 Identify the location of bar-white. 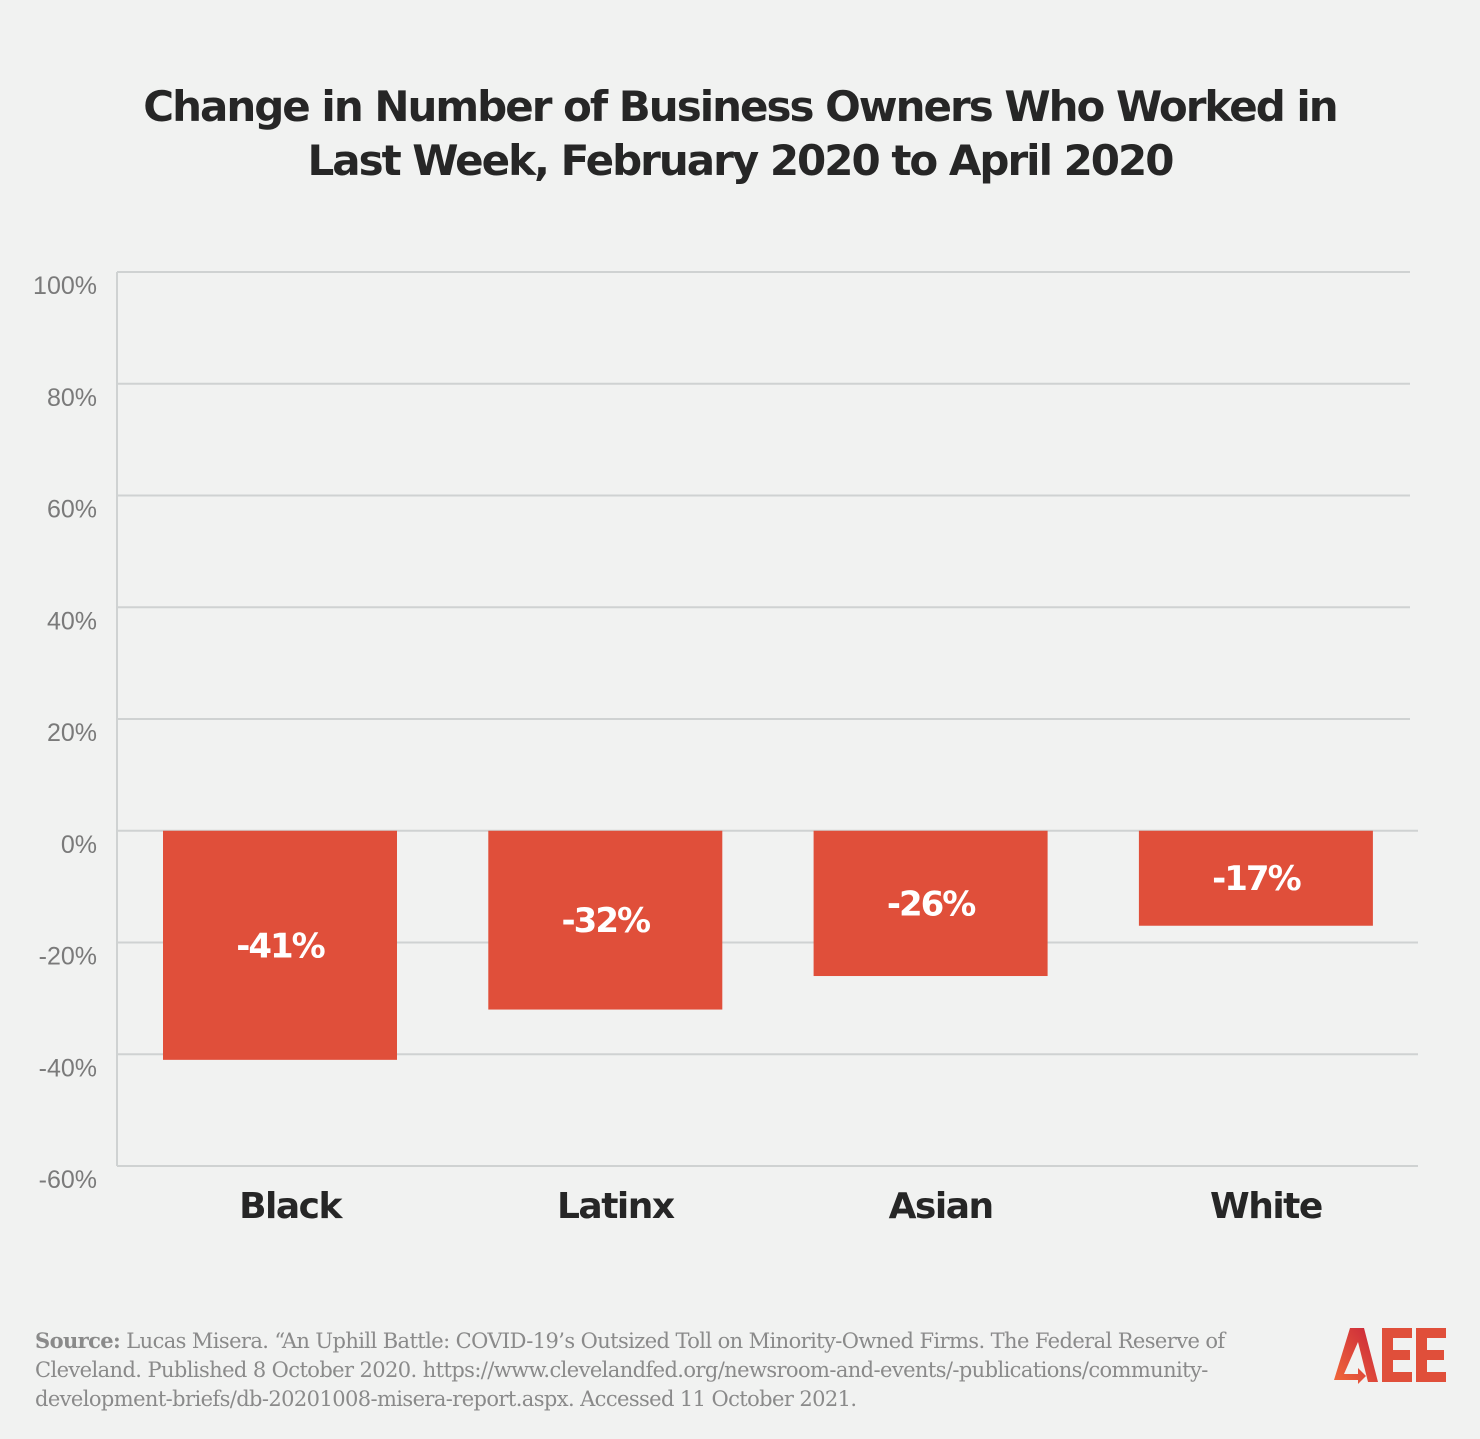
(1255, 878).